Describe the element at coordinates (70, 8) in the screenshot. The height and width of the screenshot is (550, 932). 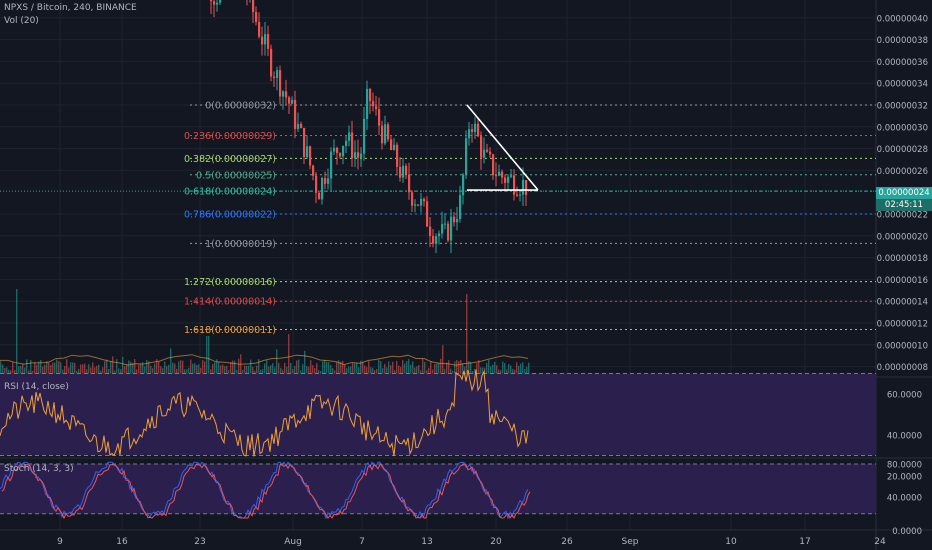
I see `symbol-title: NPXS / Bitcoin, 240, BINANCE` at that location.